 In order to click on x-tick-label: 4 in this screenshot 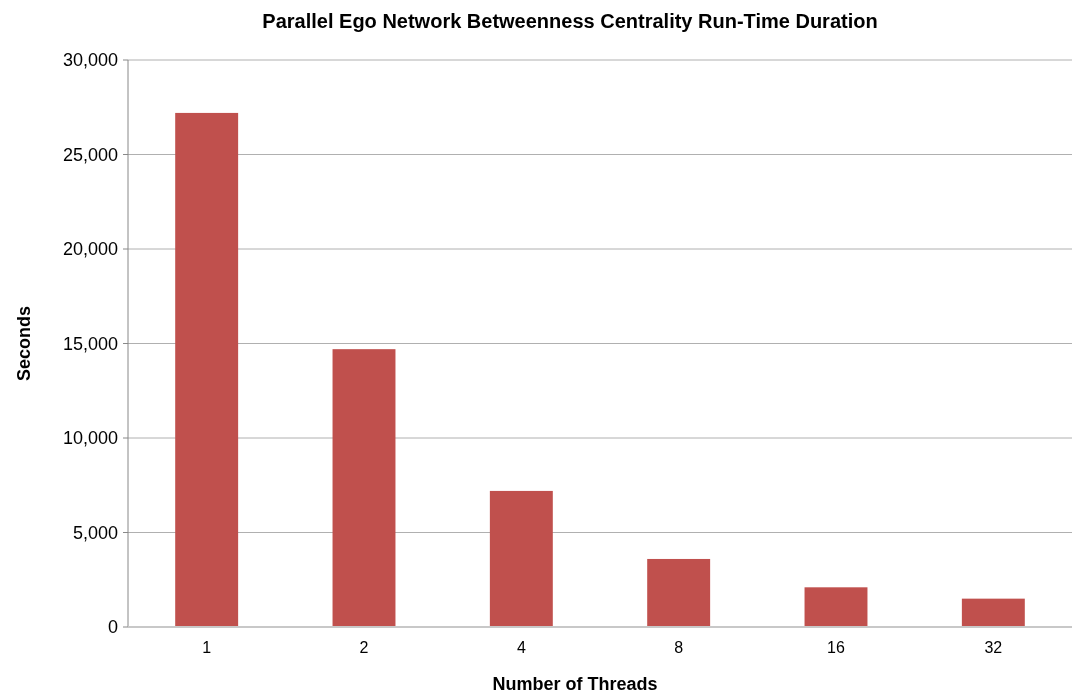, I will do `click(521, 647)`.